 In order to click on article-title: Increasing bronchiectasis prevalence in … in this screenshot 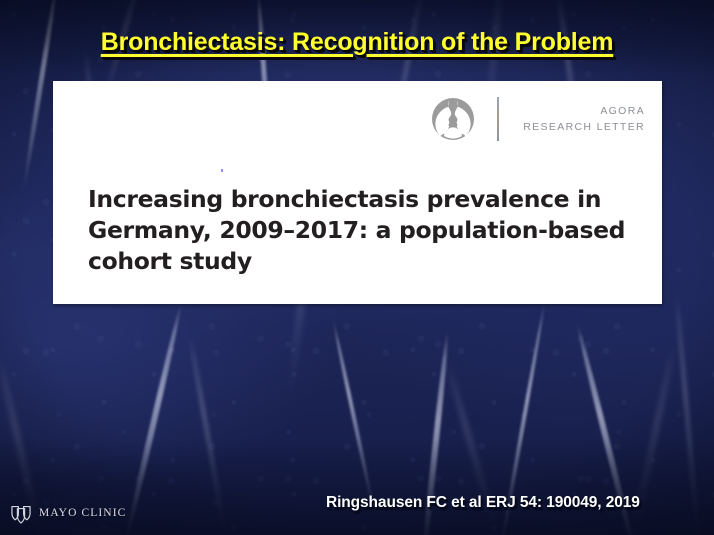, I will do `click(357, 230)`.